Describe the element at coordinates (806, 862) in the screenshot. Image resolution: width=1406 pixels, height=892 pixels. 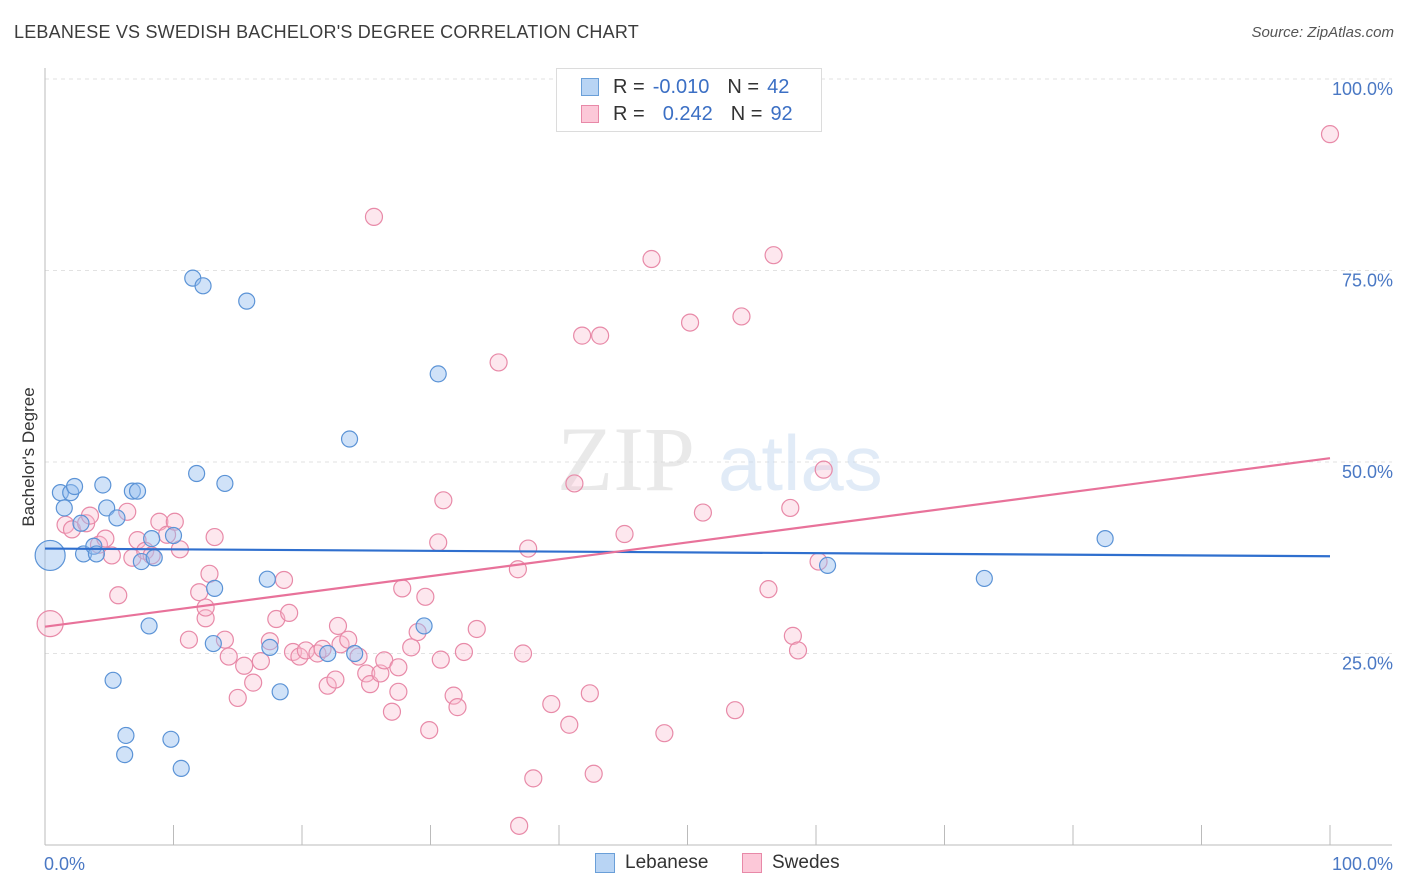
I see `swedes-legend-label: Swedes` at that location.